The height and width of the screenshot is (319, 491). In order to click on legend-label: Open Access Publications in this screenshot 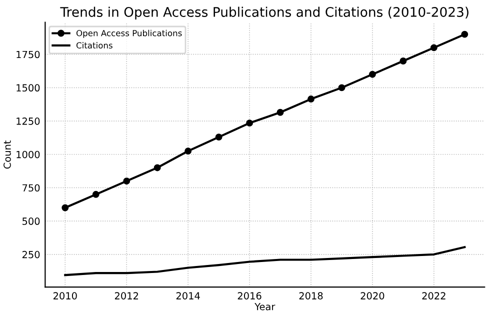, I will do `click(129, 34)`.